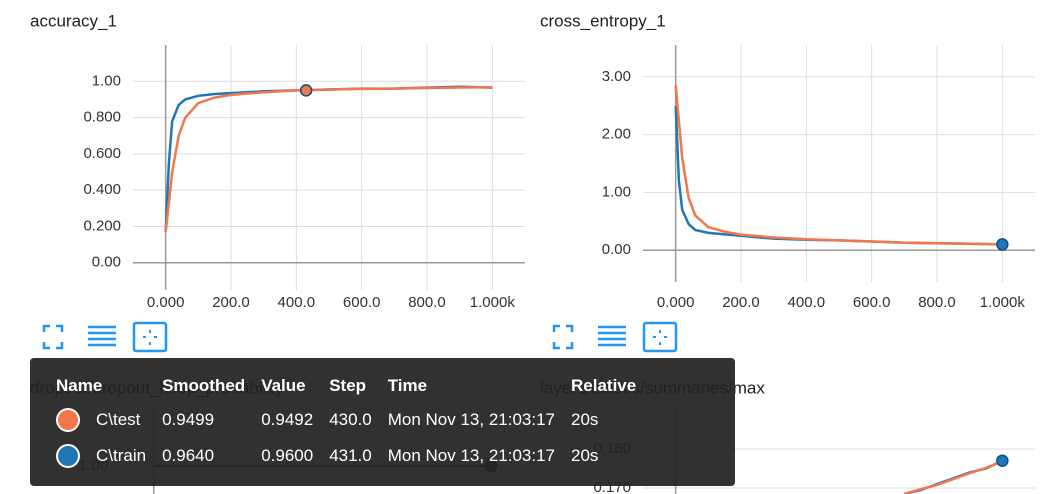 This screenshot has width=1053, height=494. I want to click on panel-title: cross_entropy_1, so click(603, 20).